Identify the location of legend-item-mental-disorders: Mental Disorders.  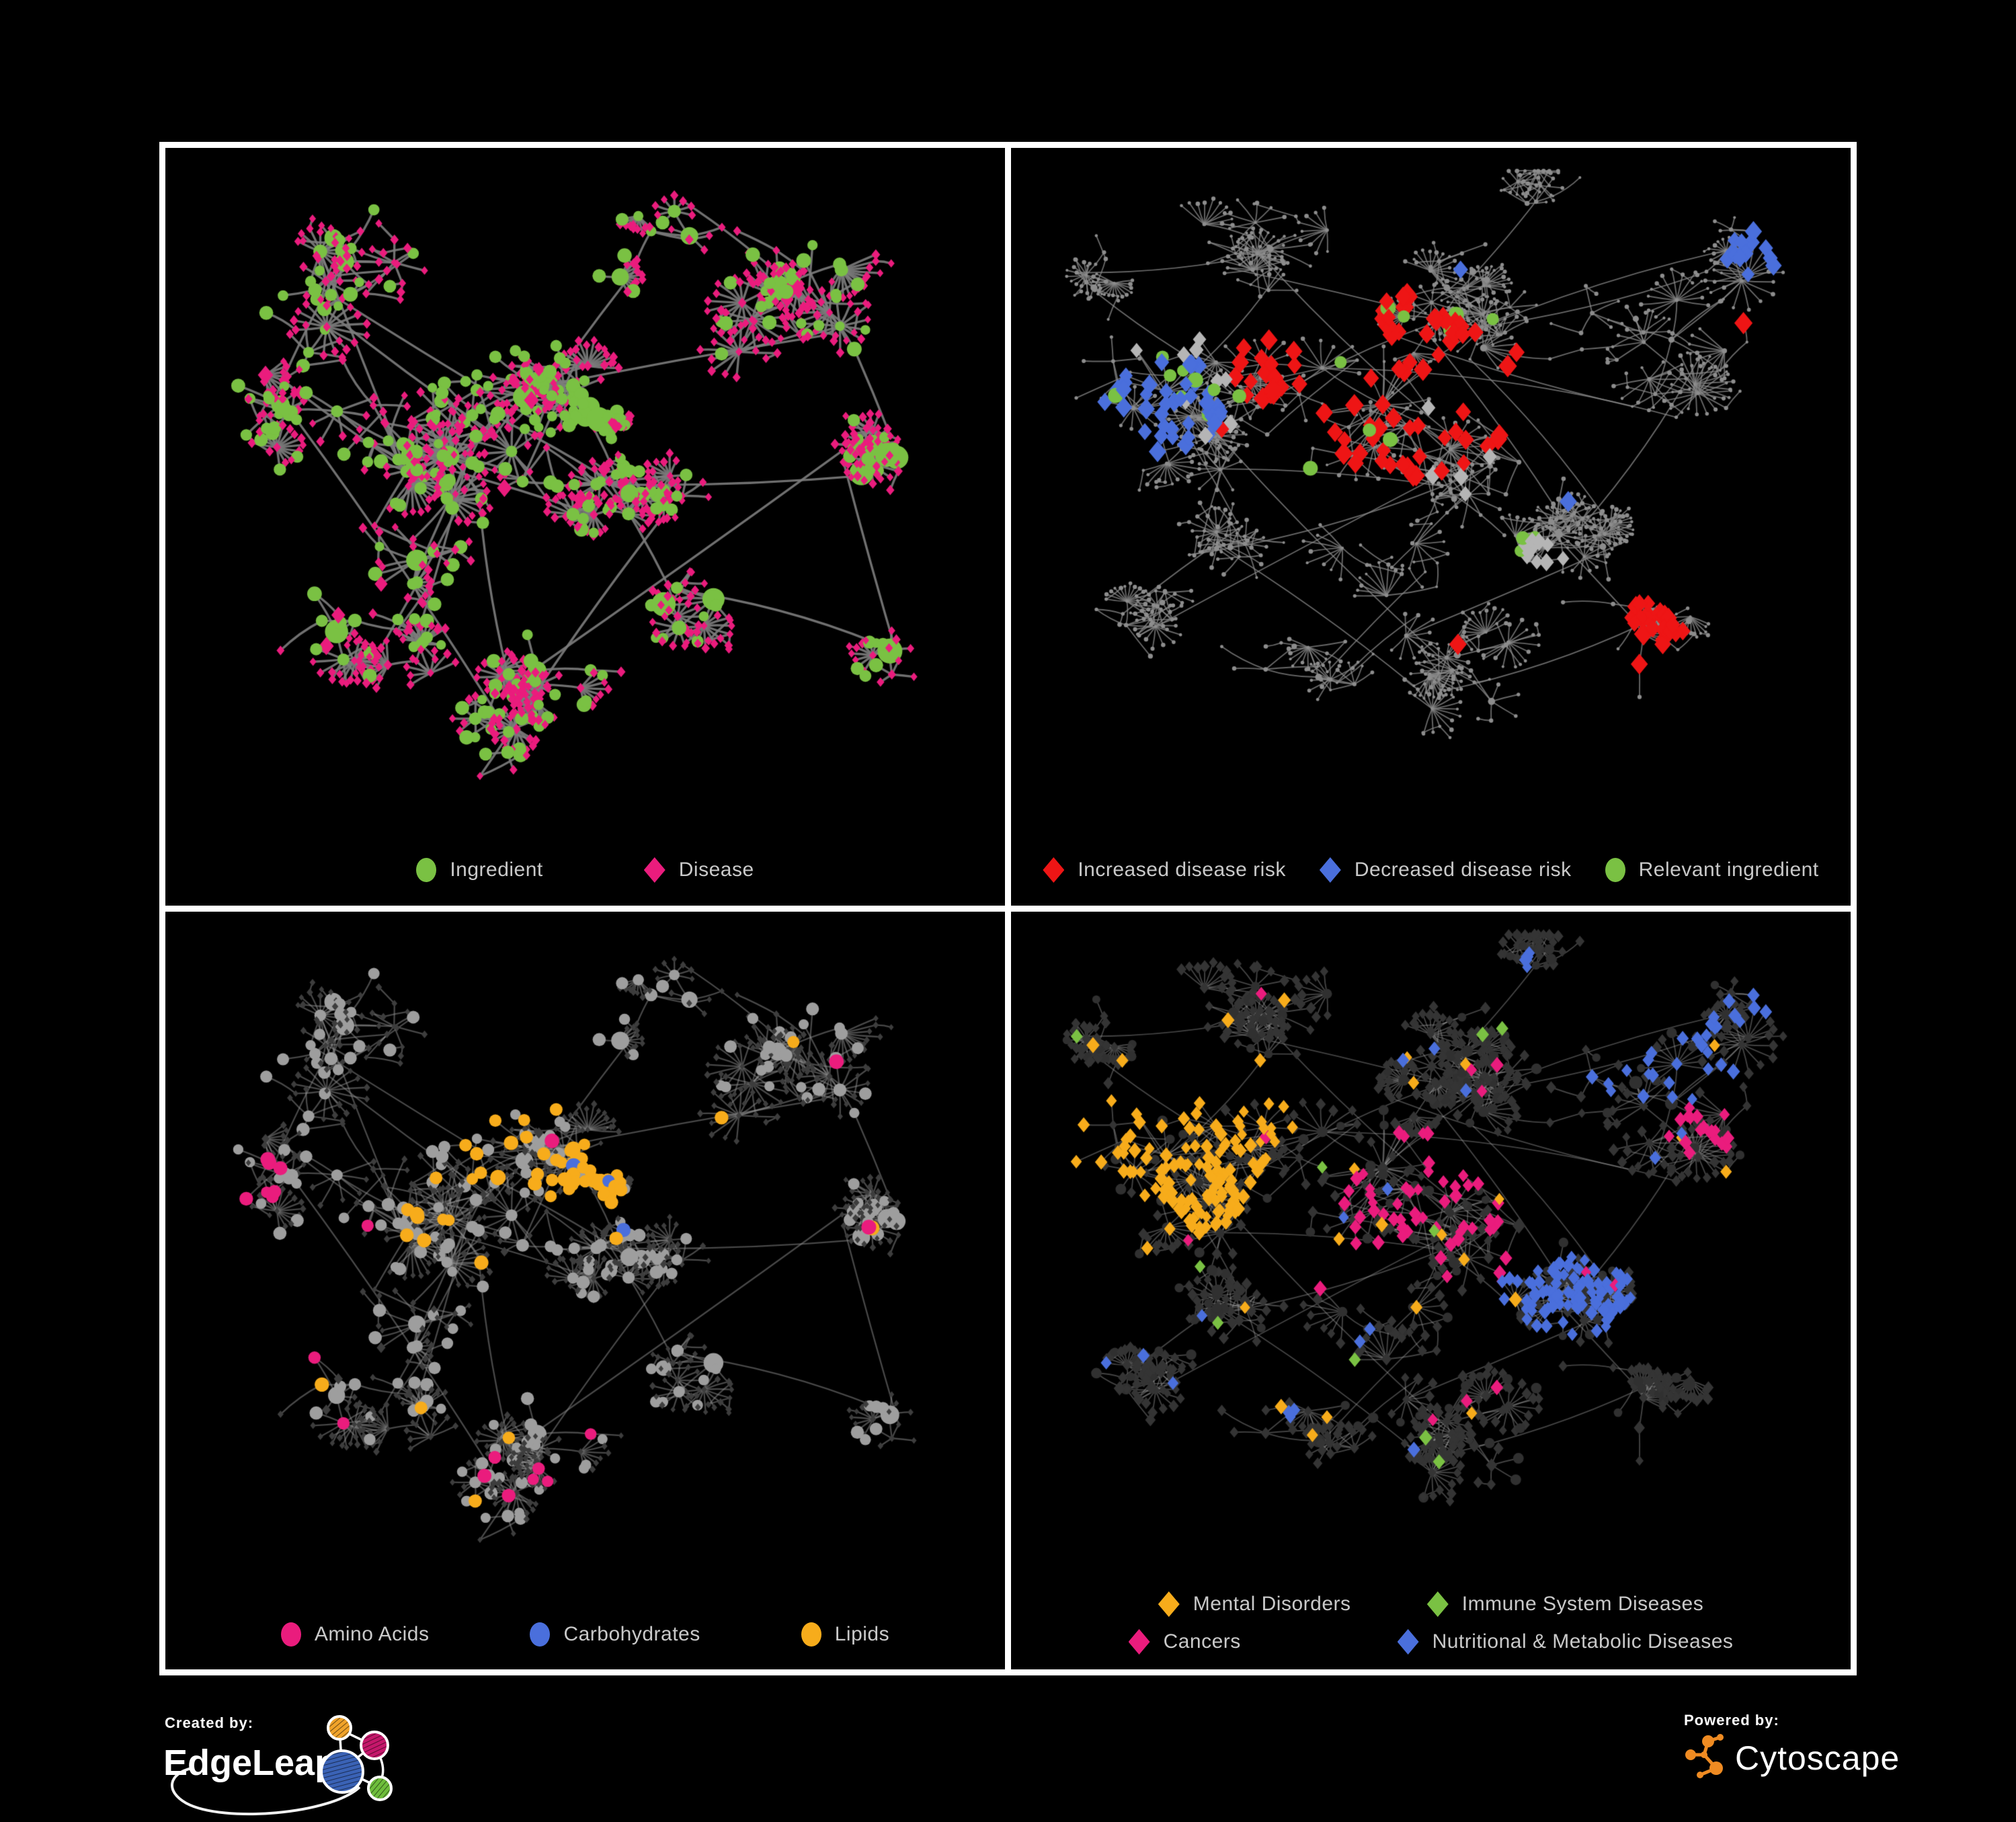
(1292, 1604).